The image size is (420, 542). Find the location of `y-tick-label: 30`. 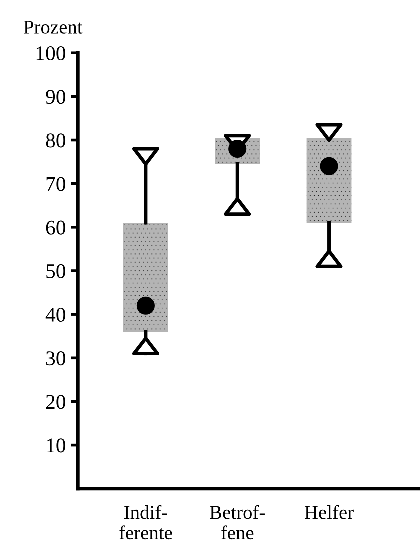

y-tick-label: 30 is located at coordinates (56, 359).